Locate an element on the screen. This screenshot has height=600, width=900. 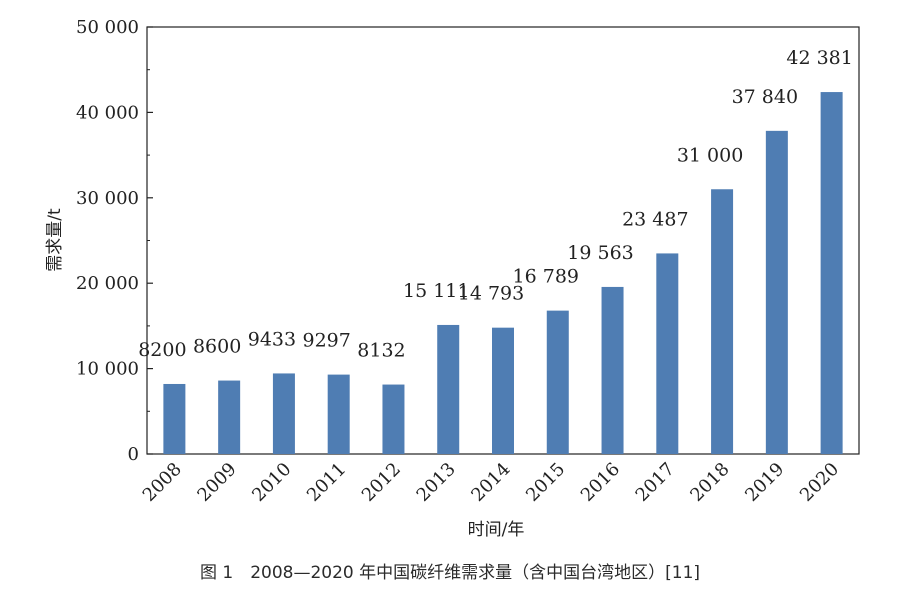
data-label: 19 563 is located at coordinates (600, 253).